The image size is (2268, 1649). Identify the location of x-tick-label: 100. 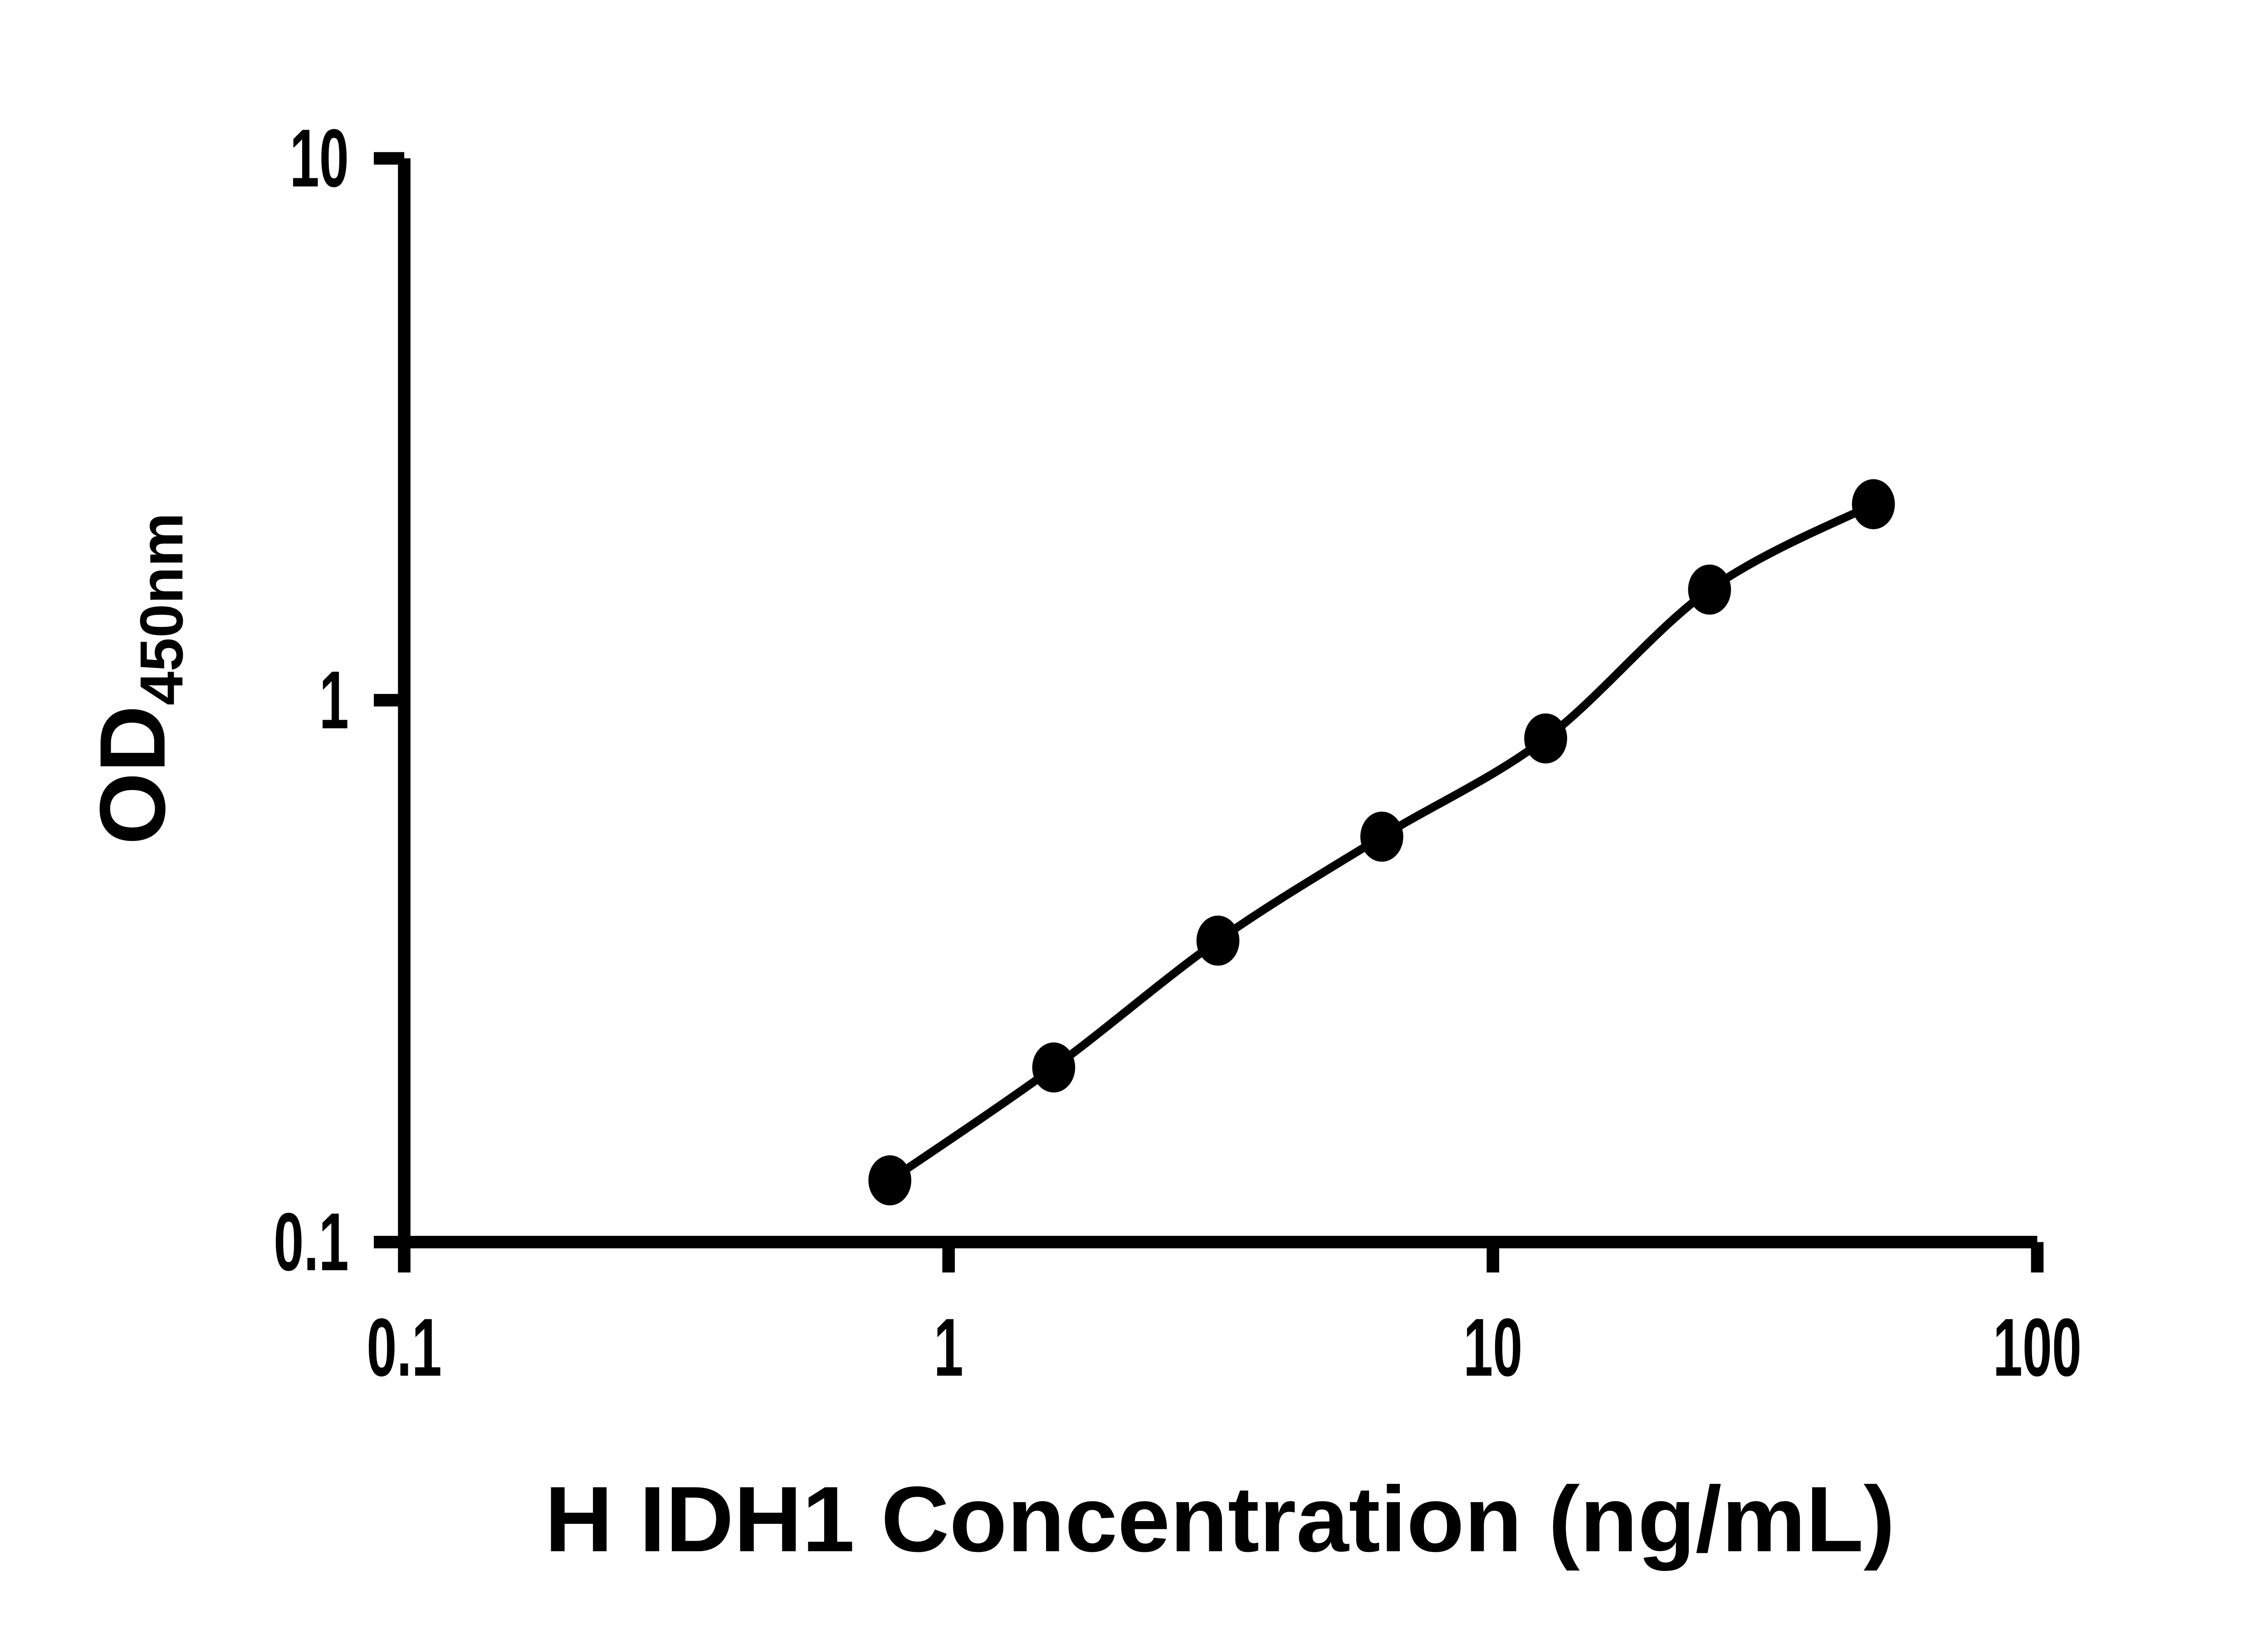
(2038, 1348).